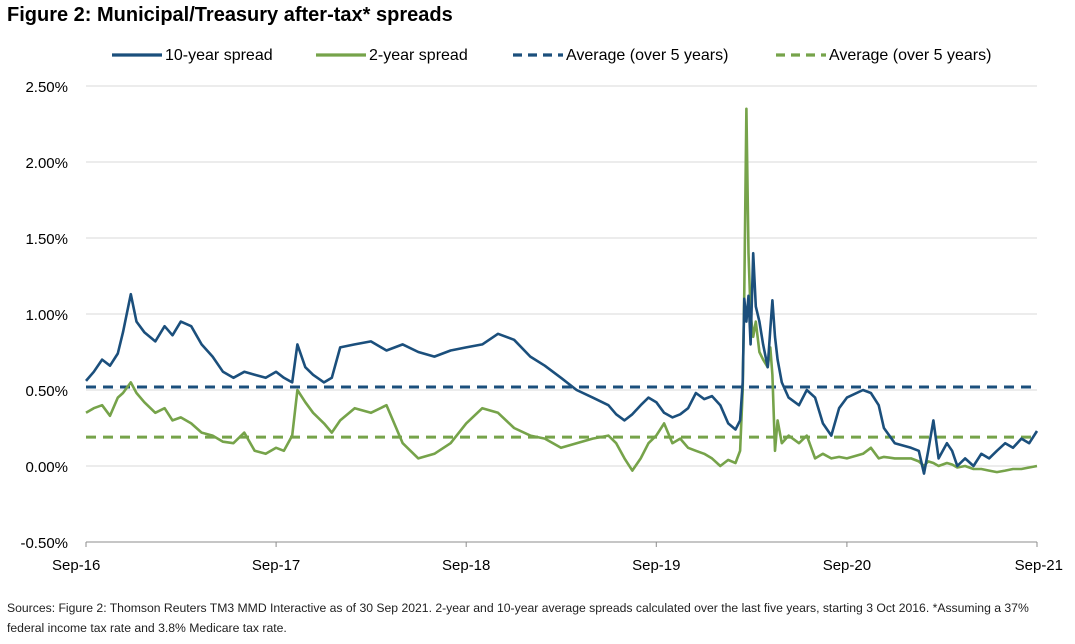 The width and height of the screenshot is (1075, 644). Describe the element at coordinates (276, 565) in the screenshot. I see `x-tick-label: Sep-17` at that location.